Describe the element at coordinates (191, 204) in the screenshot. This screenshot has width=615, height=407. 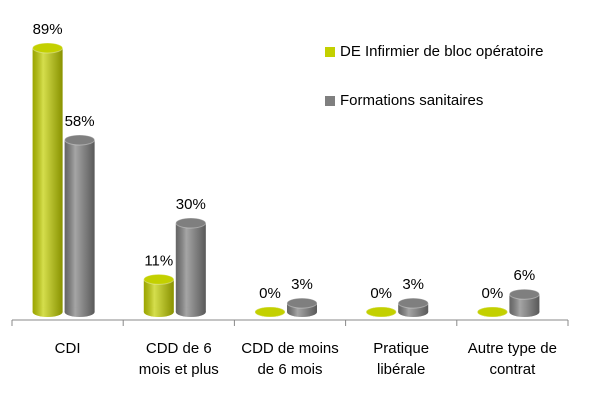
I see `value-label: 30%` at that location.